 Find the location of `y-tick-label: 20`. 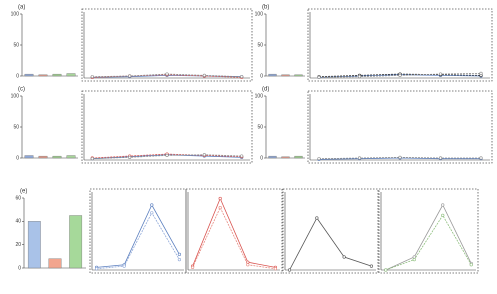

y-tick-label: 20 is located at coordinates (18, 245).